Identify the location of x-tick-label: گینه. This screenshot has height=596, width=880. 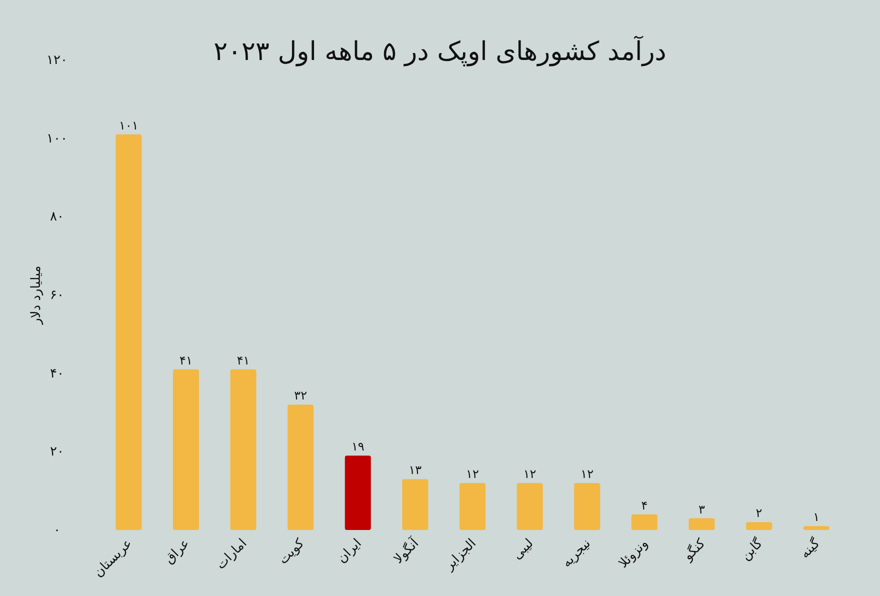
(810, 548).